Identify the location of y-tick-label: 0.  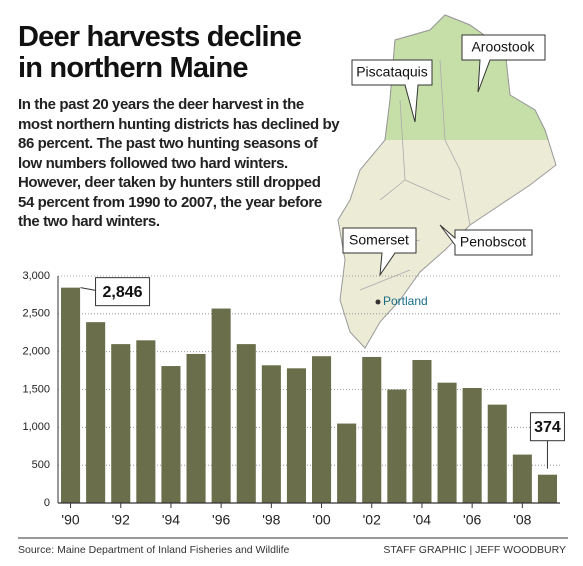
(47, 503).